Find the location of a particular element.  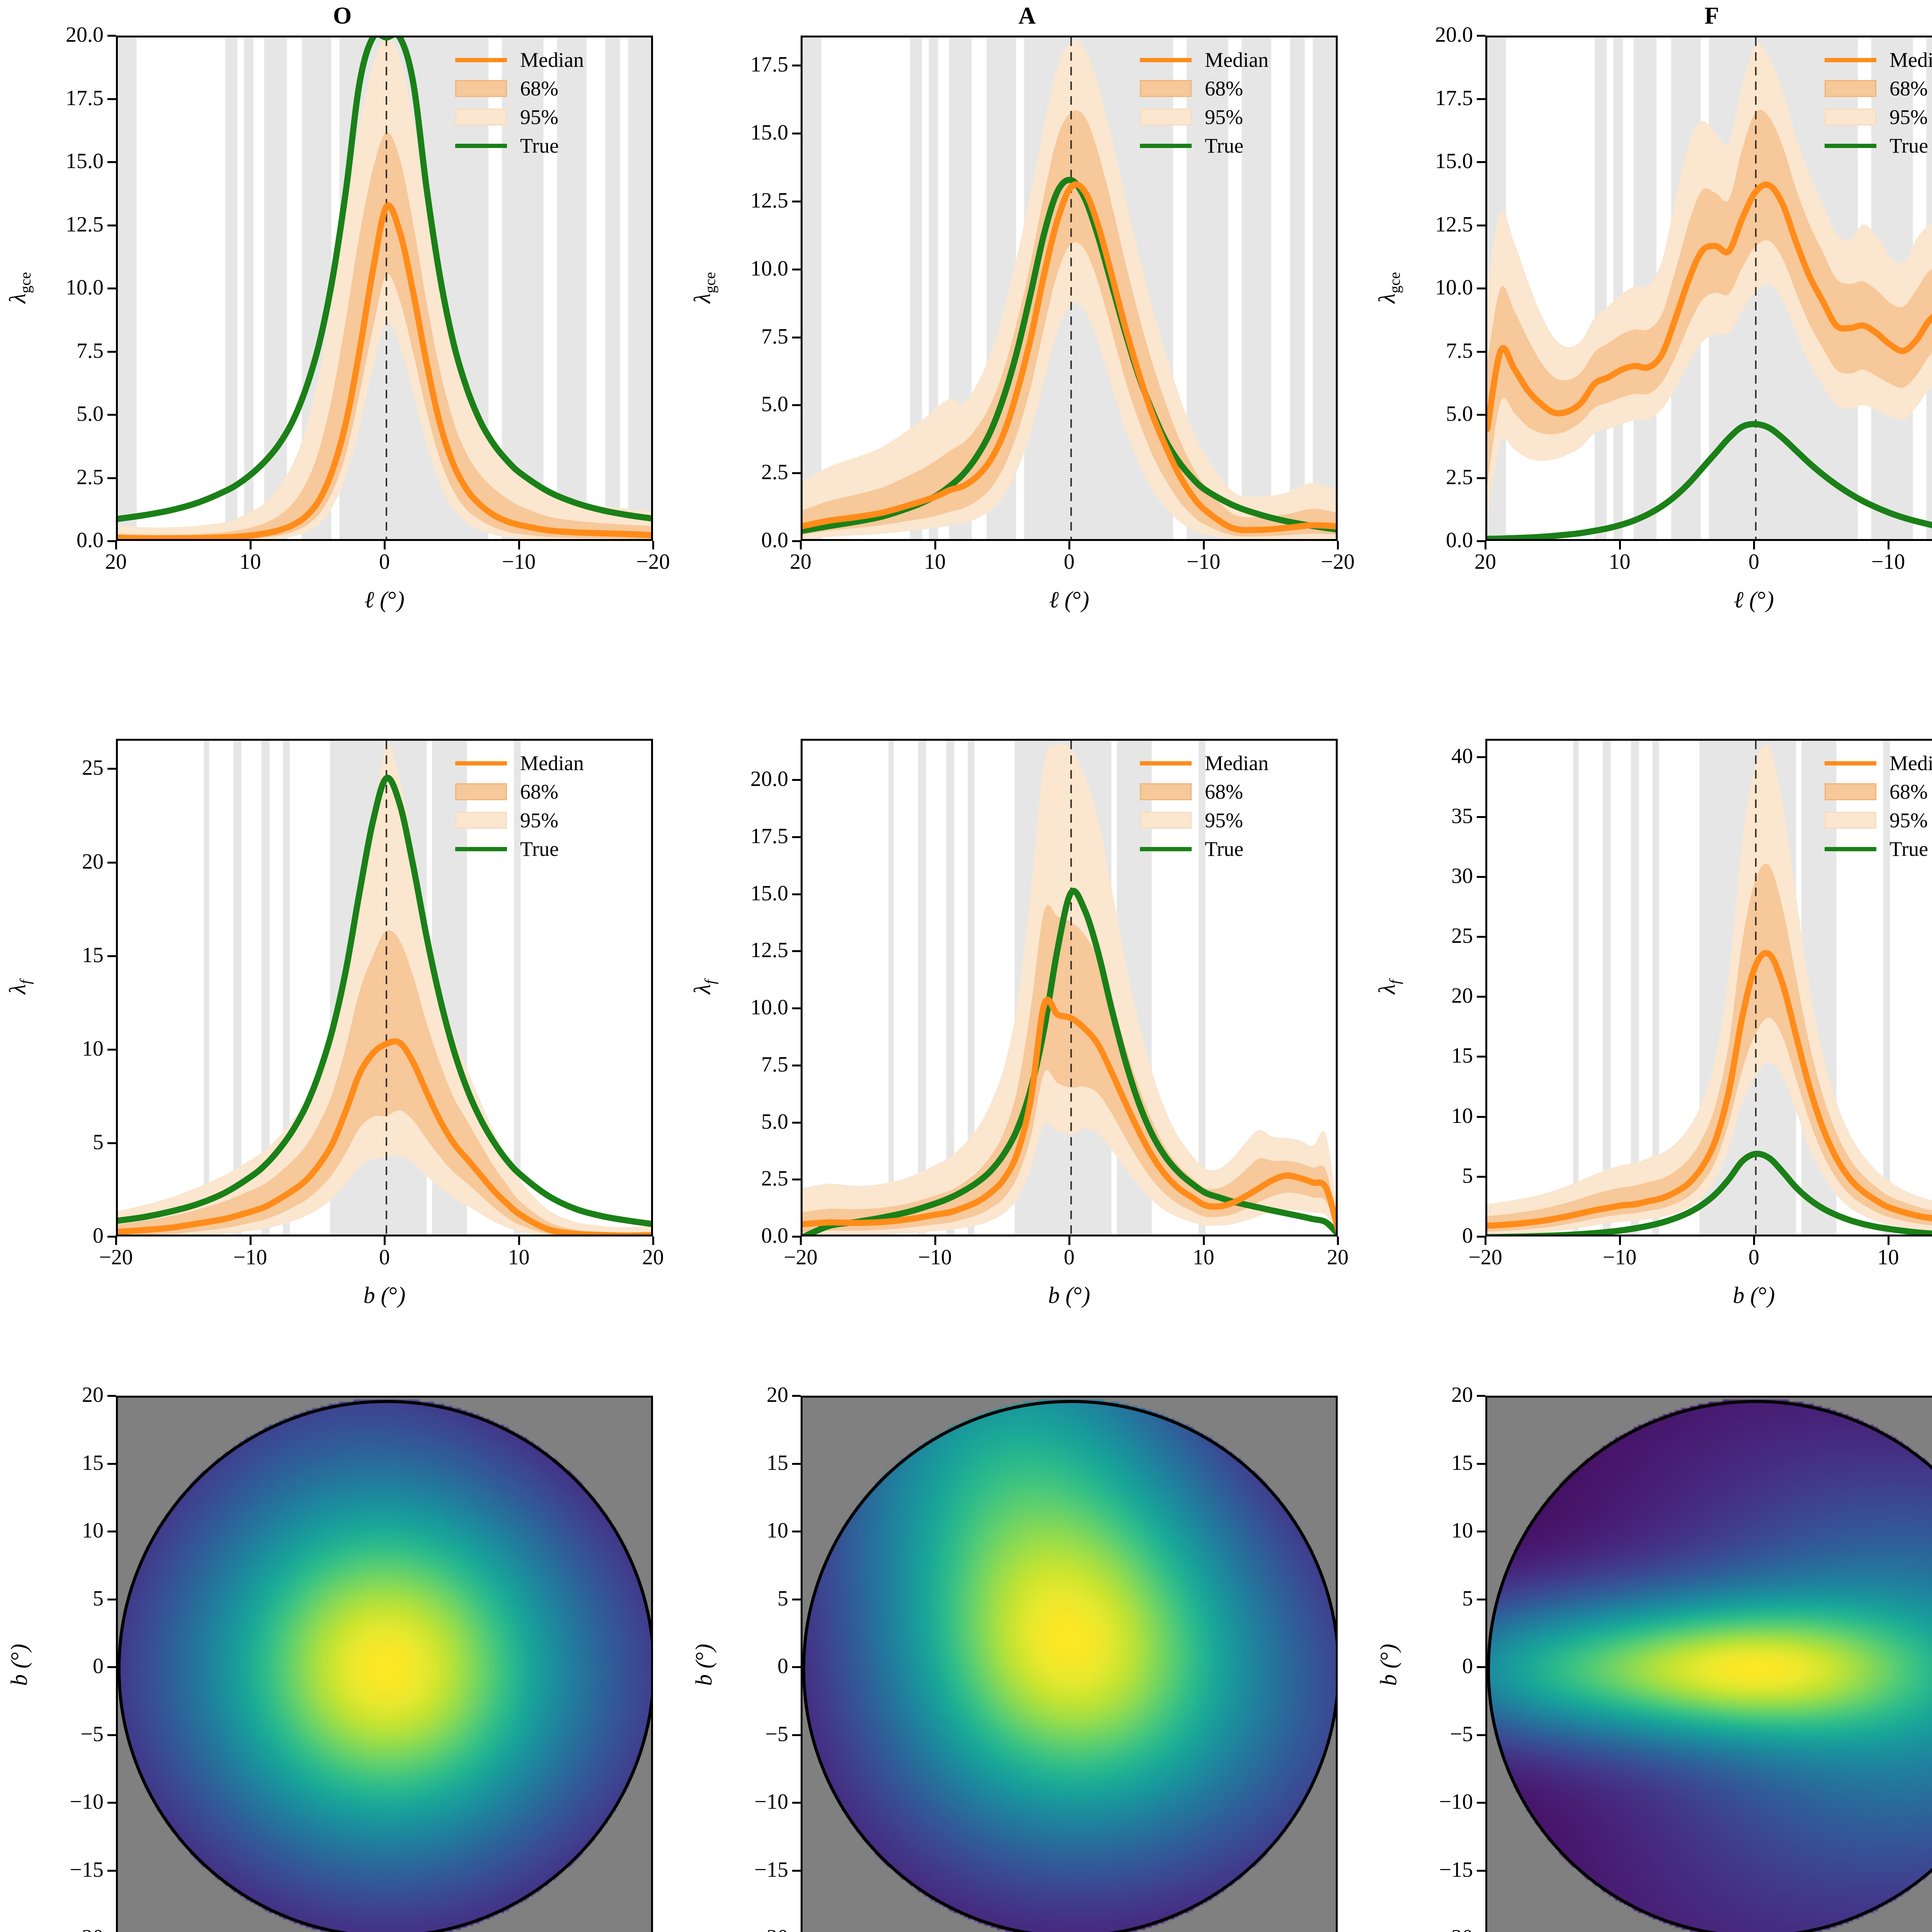

roi-boundary-circle is located at coordinates (1070, 1666).